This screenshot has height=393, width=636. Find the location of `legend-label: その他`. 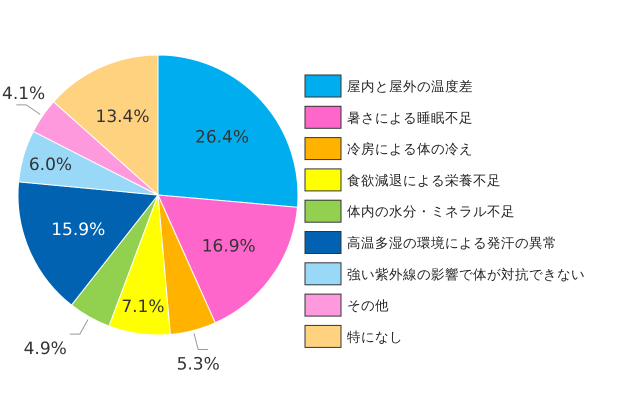

legend-label: その他 is located at coordinates (368, 306).